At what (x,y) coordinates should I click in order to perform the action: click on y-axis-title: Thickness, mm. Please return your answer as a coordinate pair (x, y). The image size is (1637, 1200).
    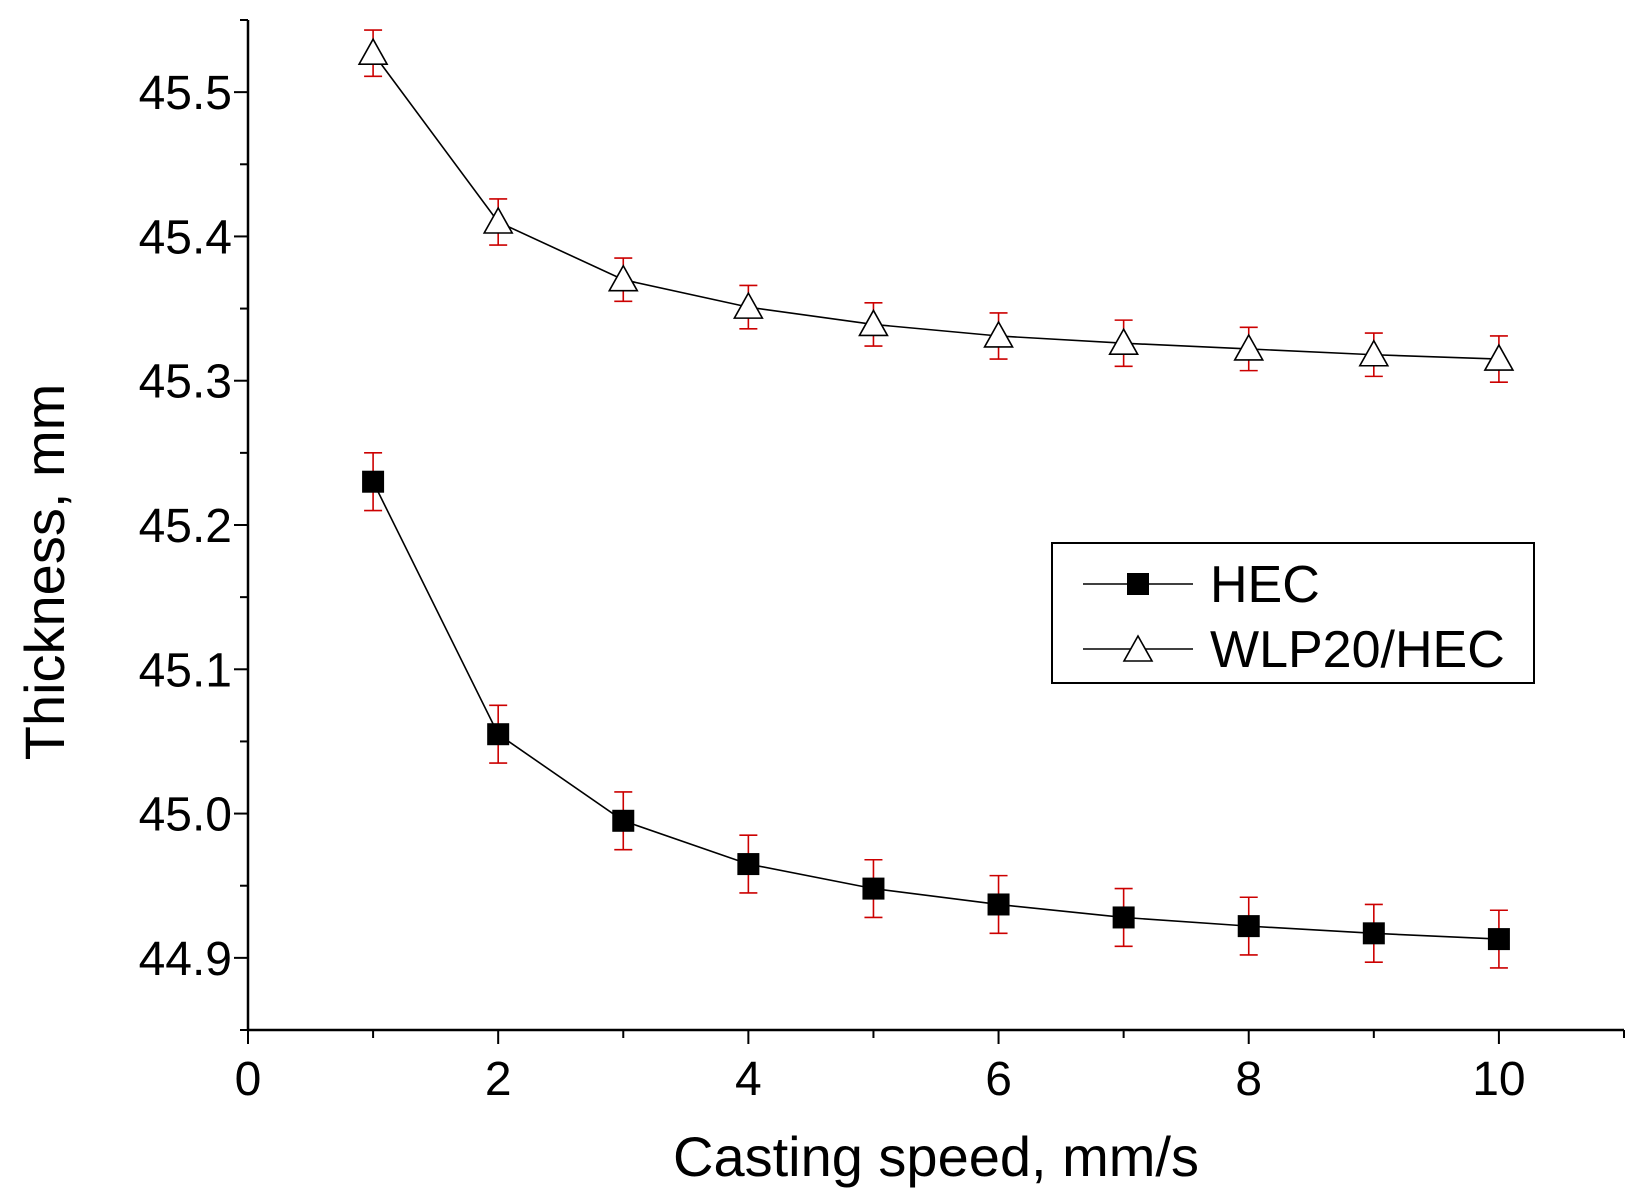
    Looking at the image, I should click on (44, 572).